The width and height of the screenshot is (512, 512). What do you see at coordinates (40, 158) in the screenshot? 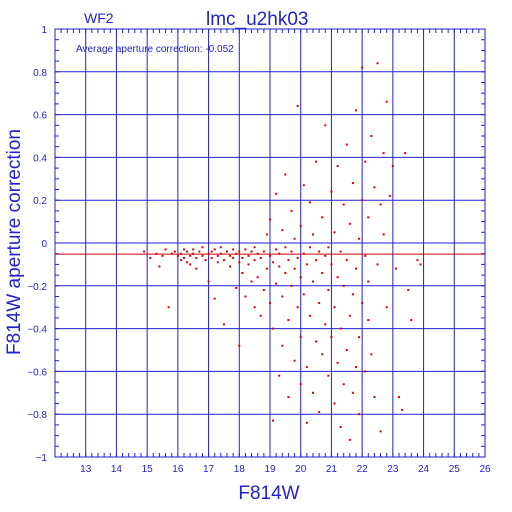
I see `y-tick-label: 0.4` at bounding box center [40, 158].